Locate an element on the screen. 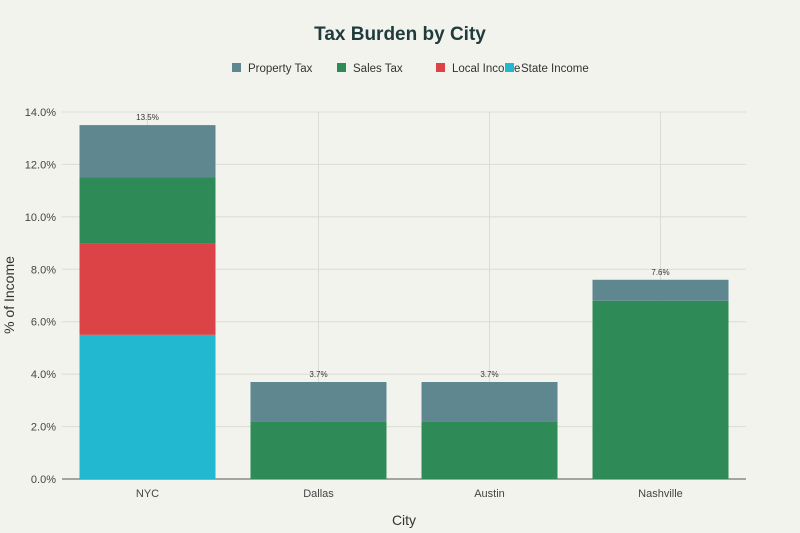 The image size is (800, 533). x-tick-label: NYC is located at coordinates (147, 494).